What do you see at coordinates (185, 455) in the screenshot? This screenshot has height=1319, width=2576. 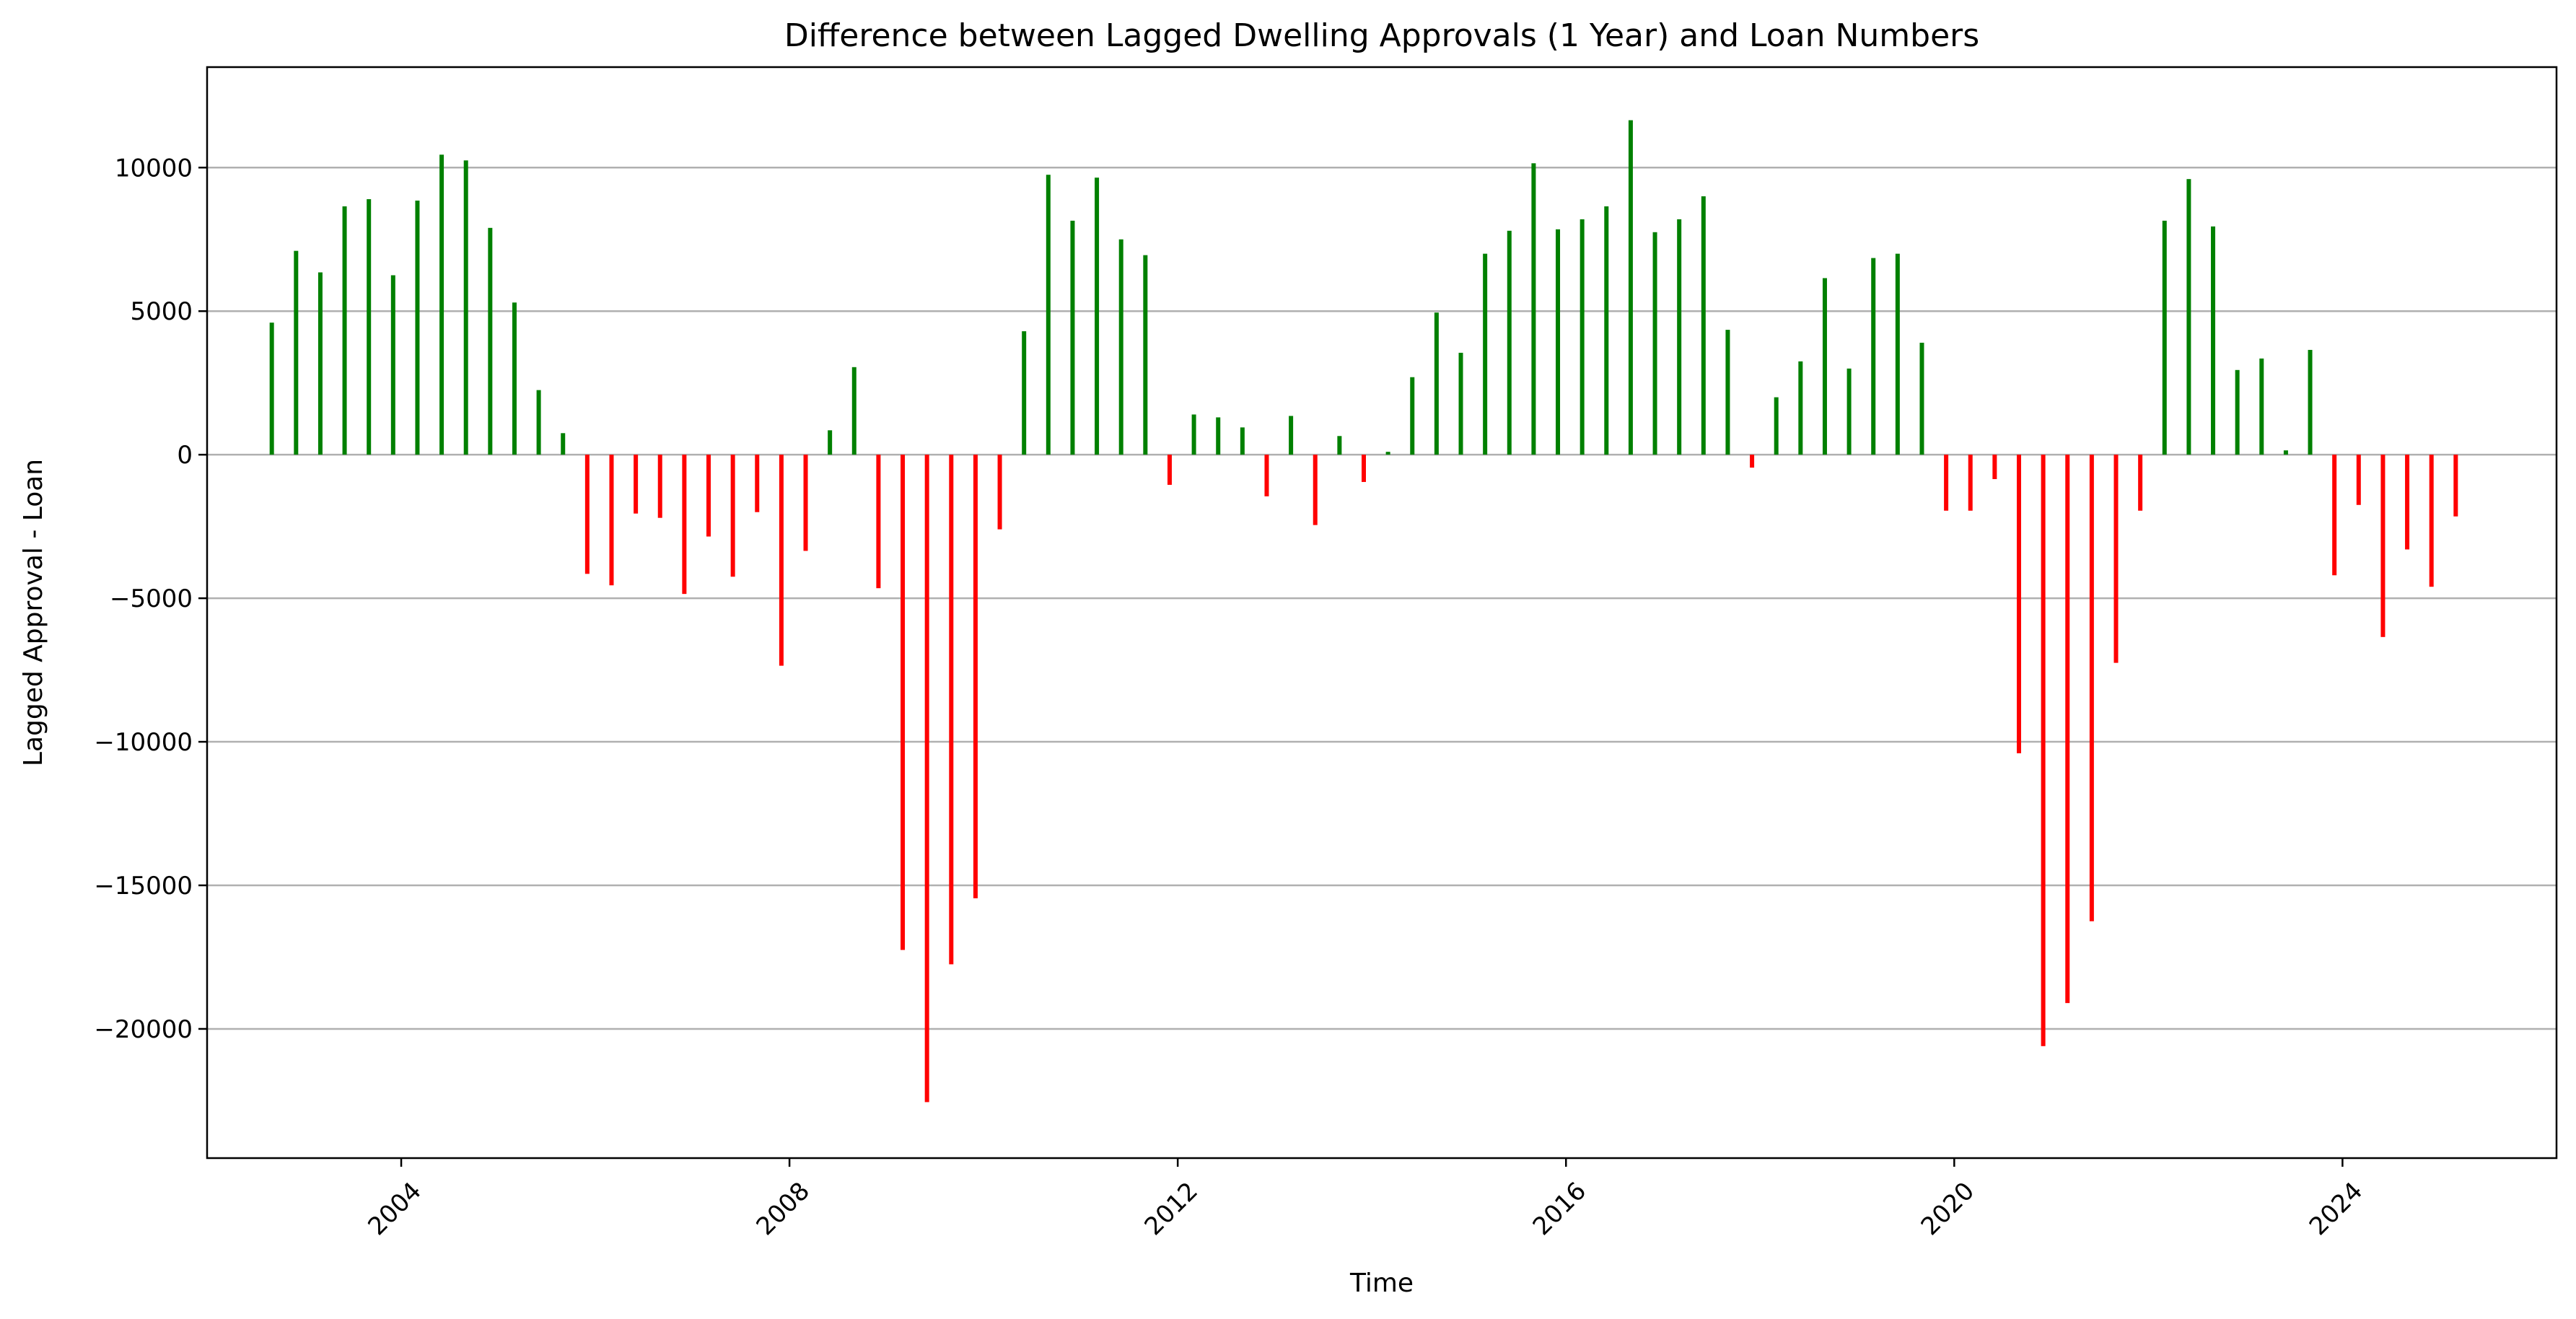 I see `y-tick-label: 0` at bounding box center [185, 455].